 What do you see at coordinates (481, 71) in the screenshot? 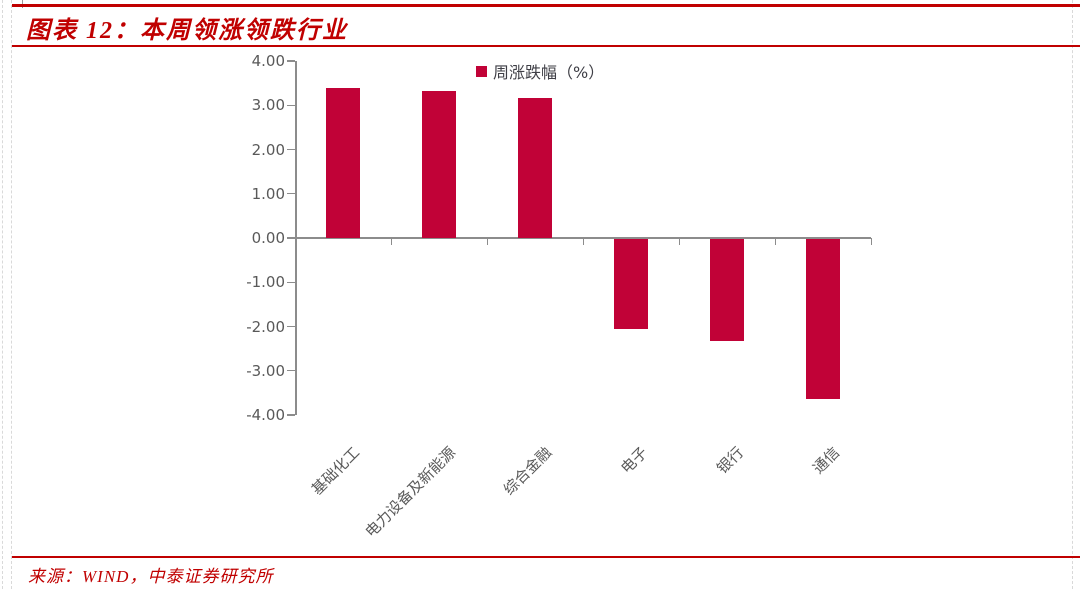
I see `legend-square-icon` at bounding box center [481, 71].